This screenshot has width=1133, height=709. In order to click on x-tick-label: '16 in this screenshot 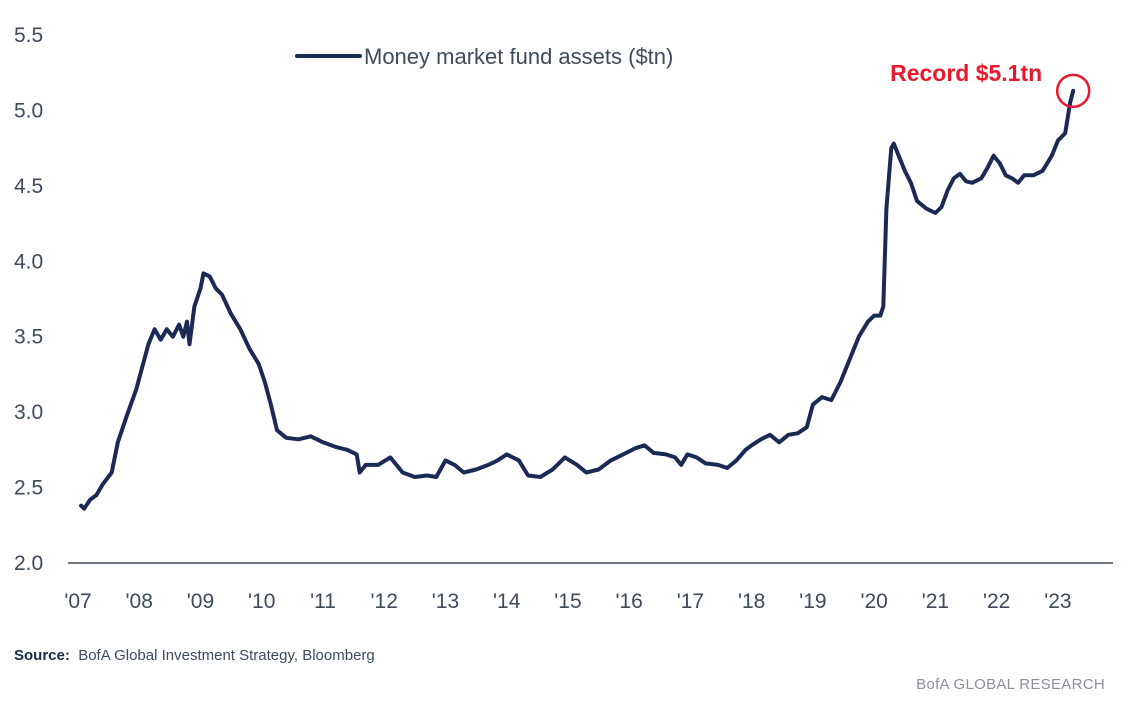, I will do `click(628, 601)`.